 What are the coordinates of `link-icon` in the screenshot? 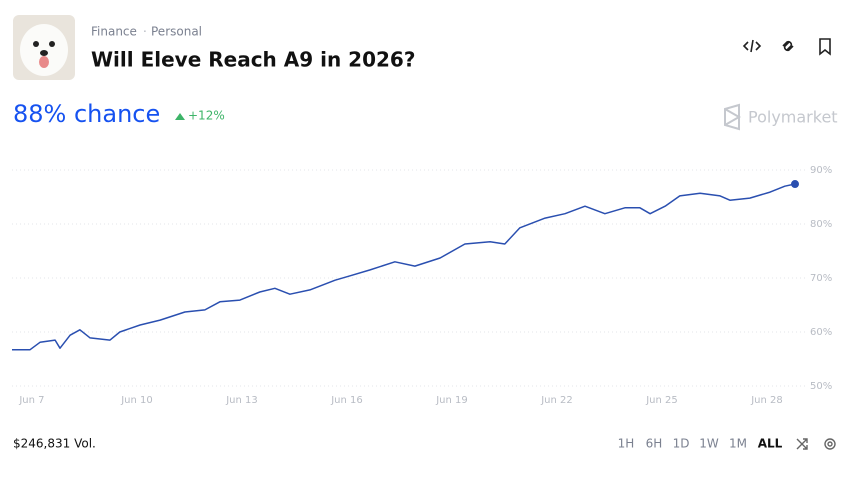 It's located at (788, 46).